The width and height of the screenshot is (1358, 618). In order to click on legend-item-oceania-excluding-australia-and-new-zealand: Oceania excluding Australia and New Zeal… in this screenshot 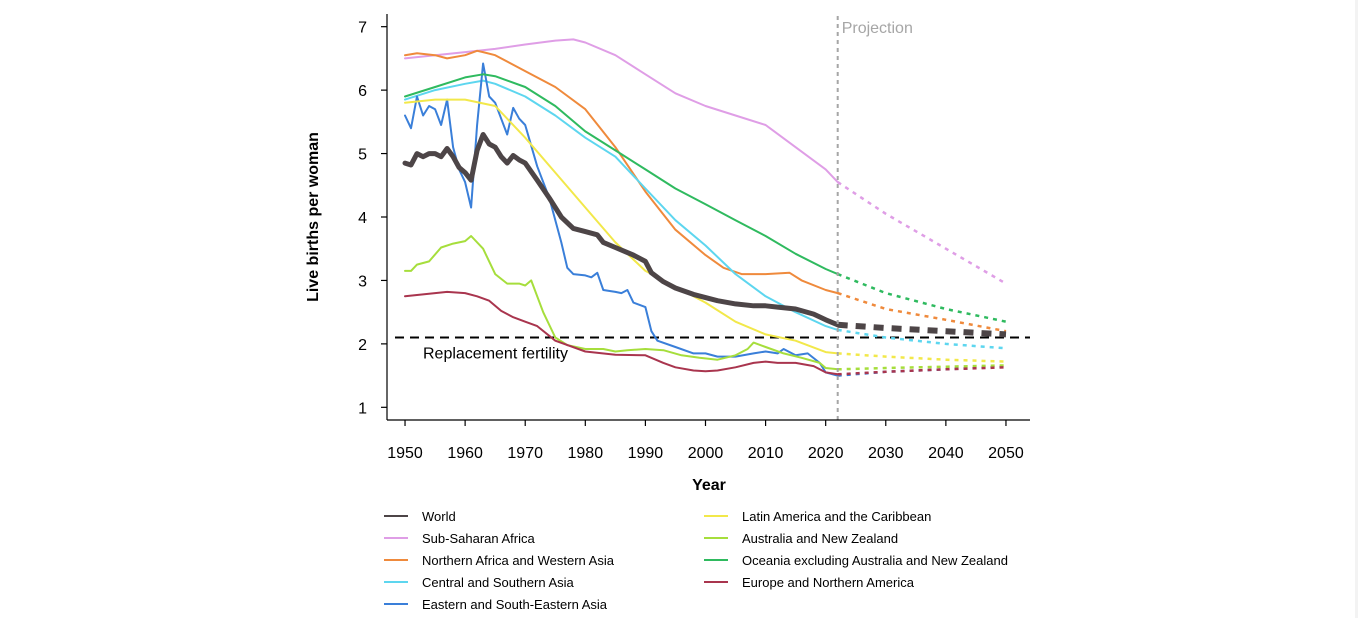, I will do `click(856, 560)`.